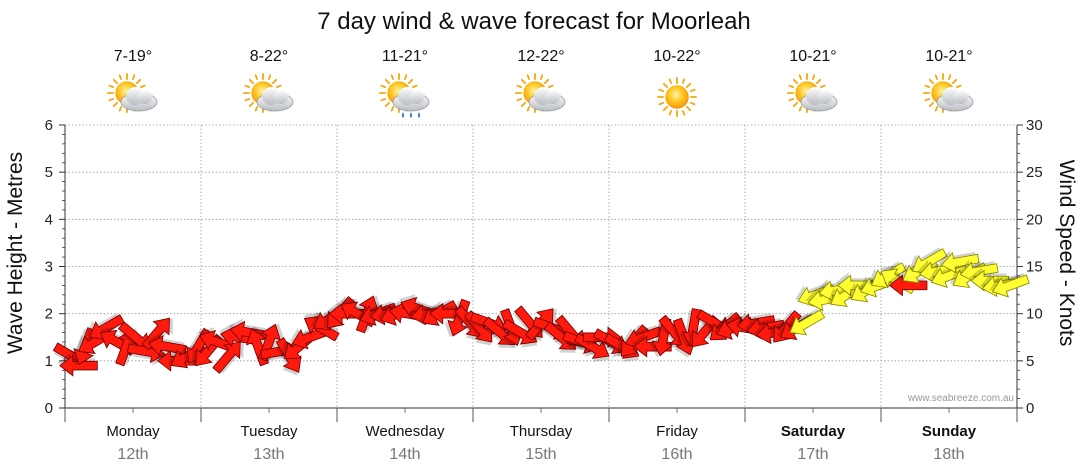 The height and width of the screenshot is (475, 1080). What do you see at coordinates (269, 56) in the screenshot?
I see `temp-label: 8-22°` at bounding box center [269, 56].